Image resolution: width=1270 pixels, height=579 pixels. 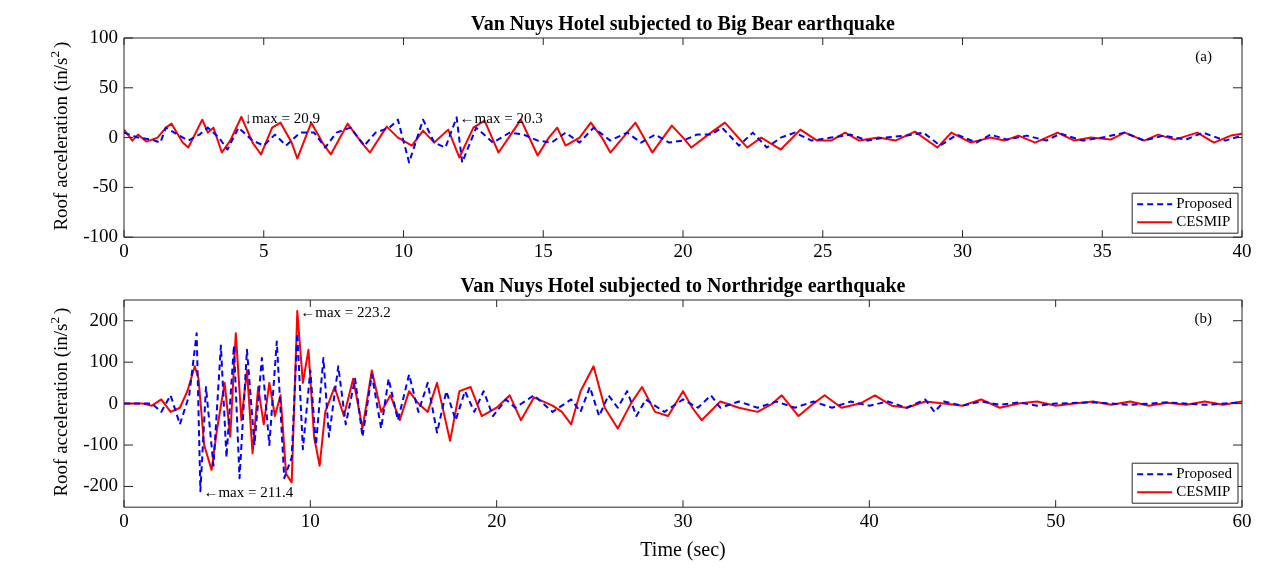 What do you see at coordinates (264, 250) in the screenshot?
I see `x-tick-label: 5` at bounding box center [264, 250].